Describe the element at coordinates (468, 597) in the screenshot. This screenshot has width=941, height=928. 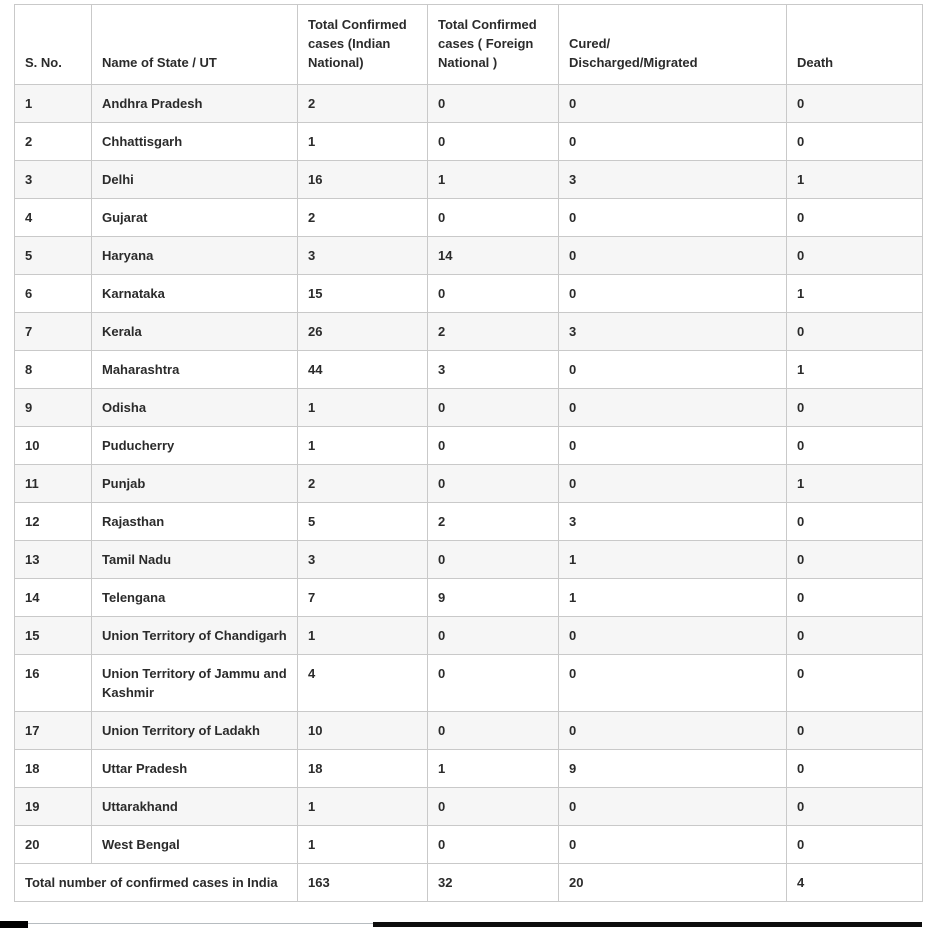
I see `table-row: 14 Telengana 7 9 1 0` at that location.